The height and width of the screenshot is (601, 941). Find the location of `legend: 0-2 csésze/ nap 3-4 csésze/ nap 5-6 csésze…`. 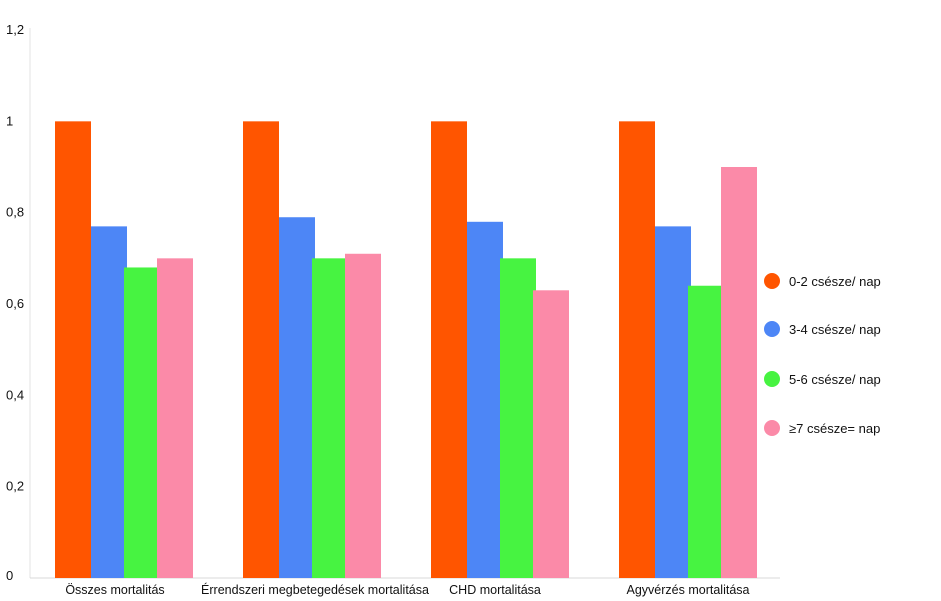

legend: 0-2 csésze/ nap 3-4 csésze/ nap 5-6 csésze… is located at coordinates (822, 354).